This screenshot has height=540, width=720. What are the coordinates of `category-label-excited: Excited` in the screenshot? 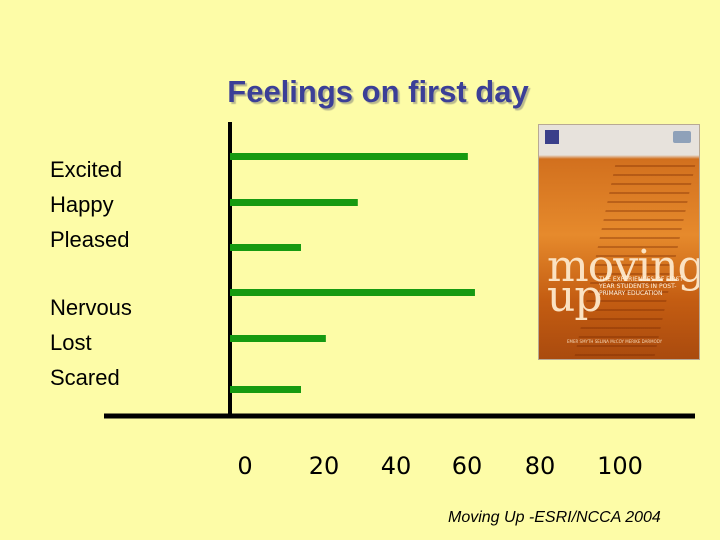 It's located at (86, 169).